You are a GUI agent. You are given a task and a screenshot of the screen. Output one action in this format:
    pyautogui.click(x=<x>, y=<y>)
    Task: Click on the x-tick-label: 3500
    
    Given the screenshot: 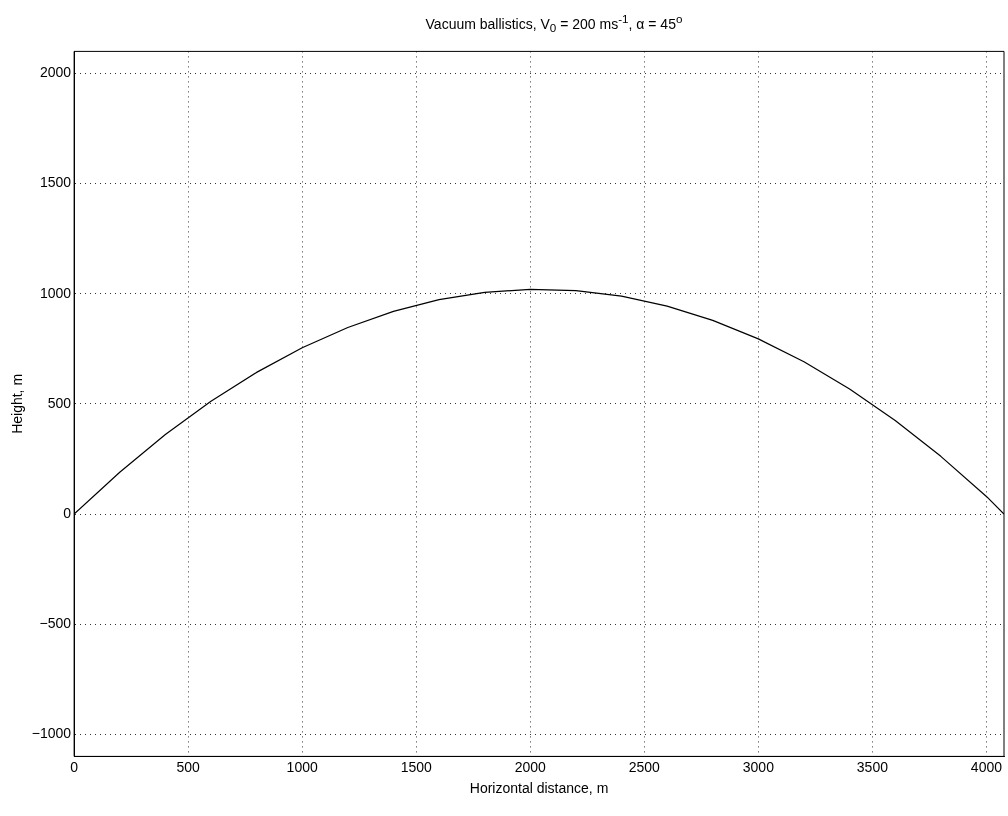 What is the action you would take?
    pyautogui.click(x=872, y=766)
    